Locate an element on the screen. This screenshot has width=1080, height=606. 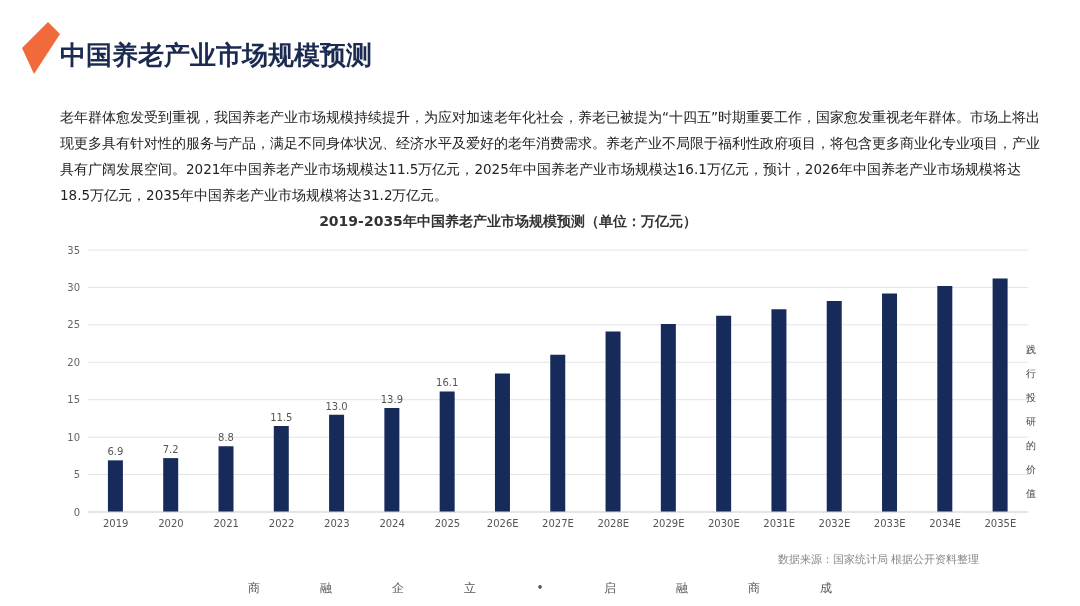
x-tick-label: 2021 is located at coordinates (226, 524).